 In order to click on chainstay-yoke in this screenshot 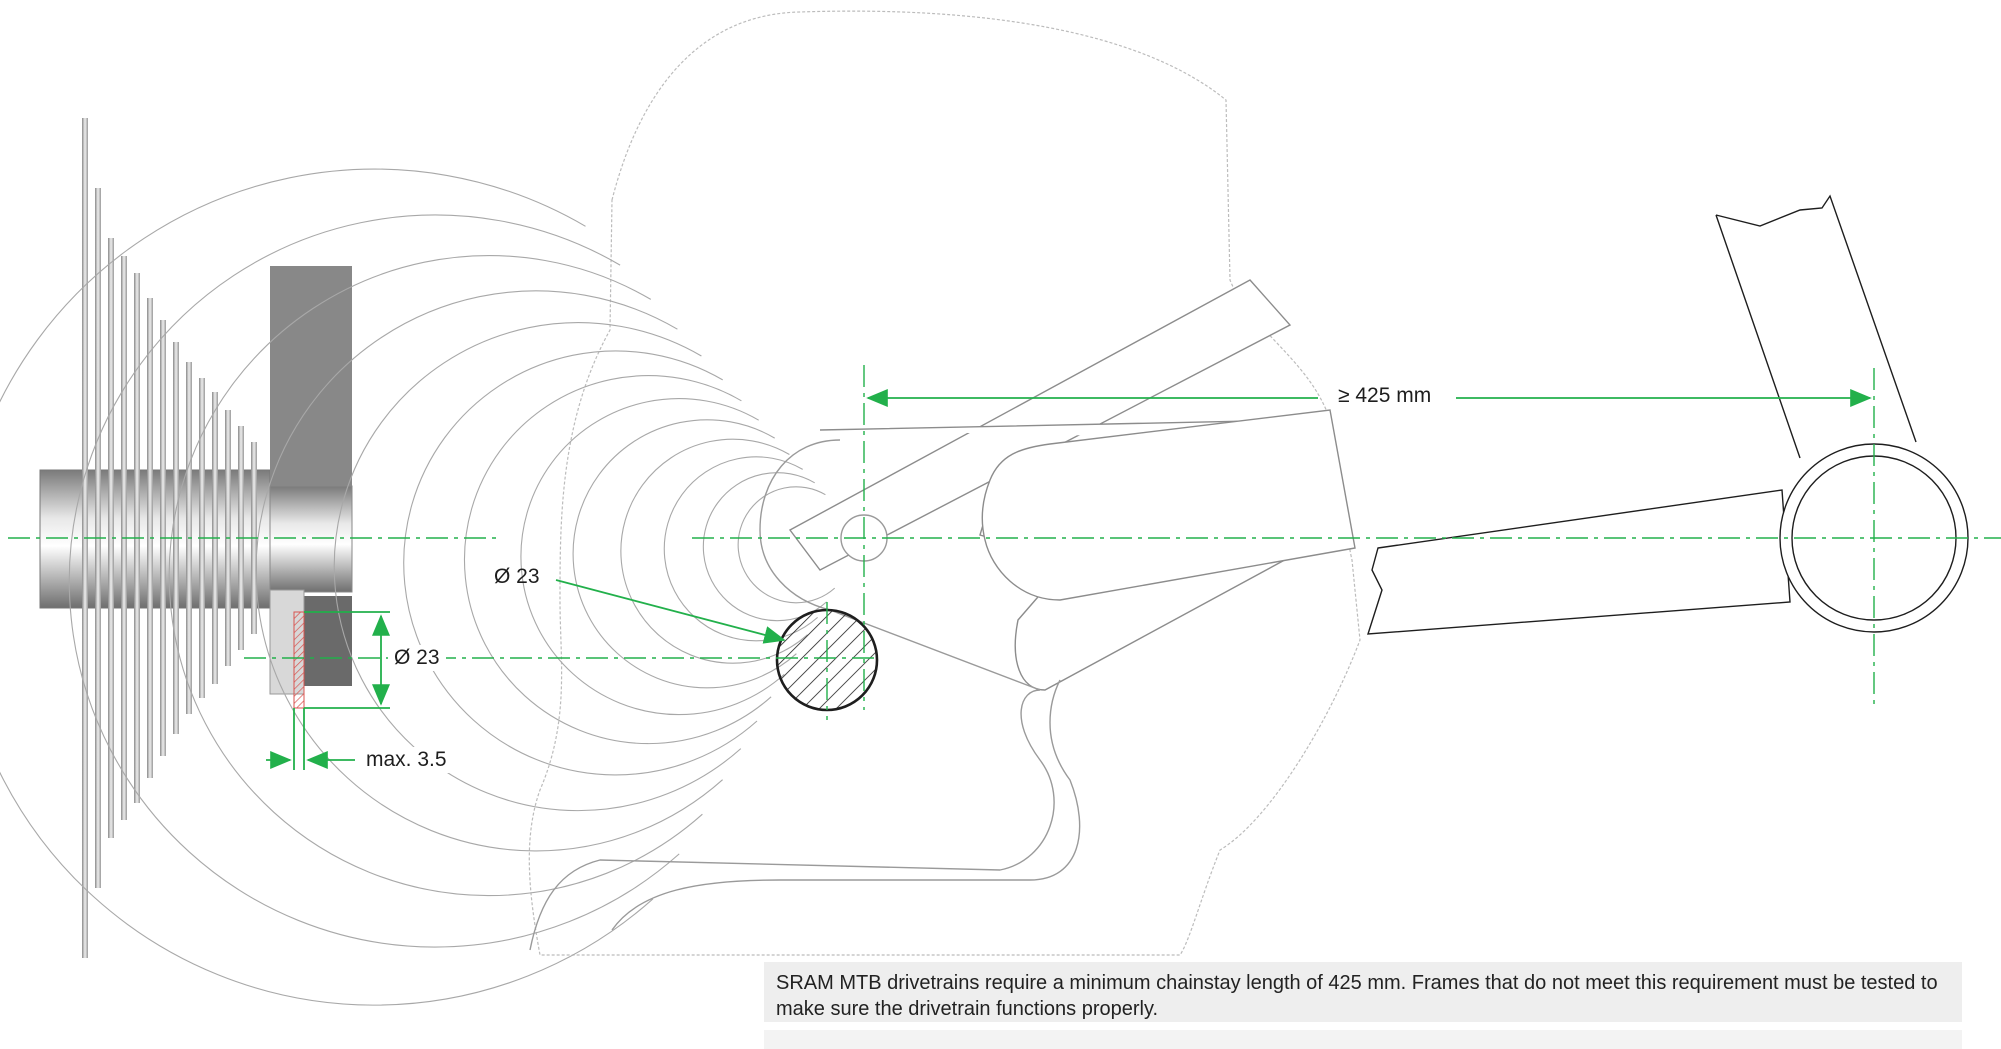, I will do `click(1168, 505)`.